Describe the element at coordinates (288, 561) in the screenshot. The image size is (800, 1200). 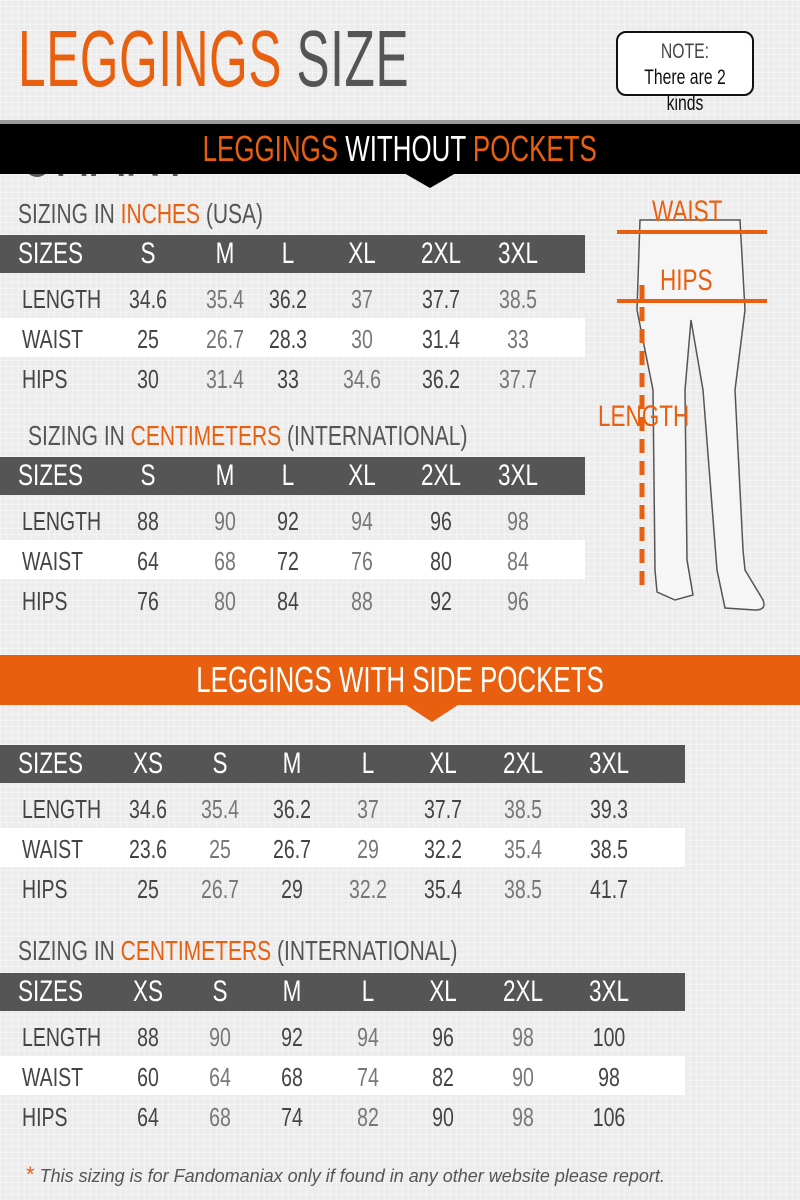
I see `table-cell: 72` at that location.